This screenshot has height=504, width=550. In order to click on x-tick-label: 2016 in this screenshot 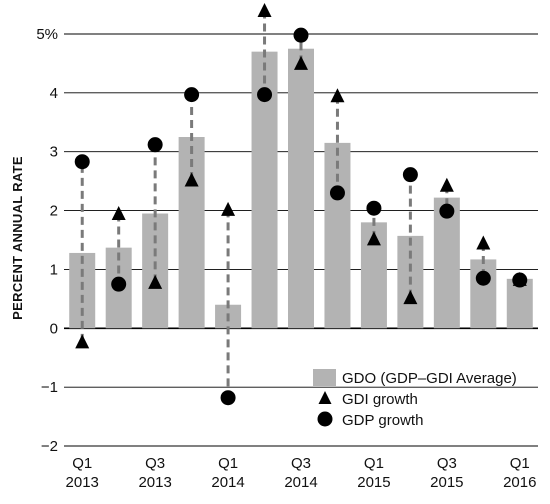, I will do `click(519, 482)`.